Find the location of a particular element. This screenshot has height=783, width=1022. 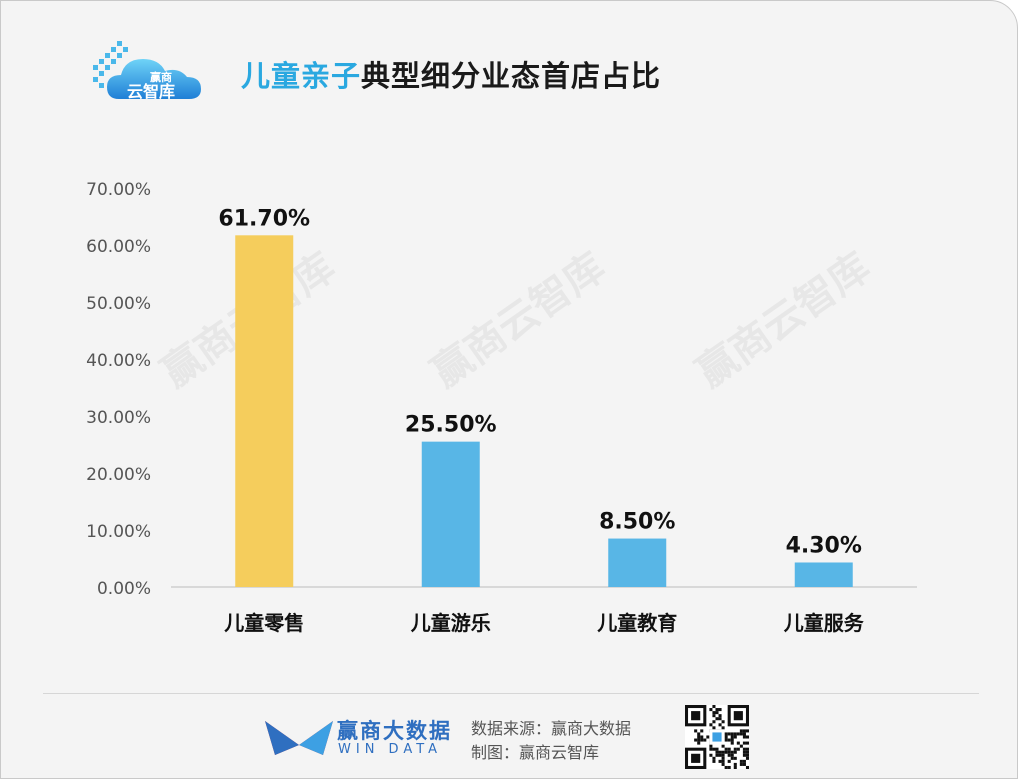

y-tick-label: 70.00% is located at coordinates (118, 190).